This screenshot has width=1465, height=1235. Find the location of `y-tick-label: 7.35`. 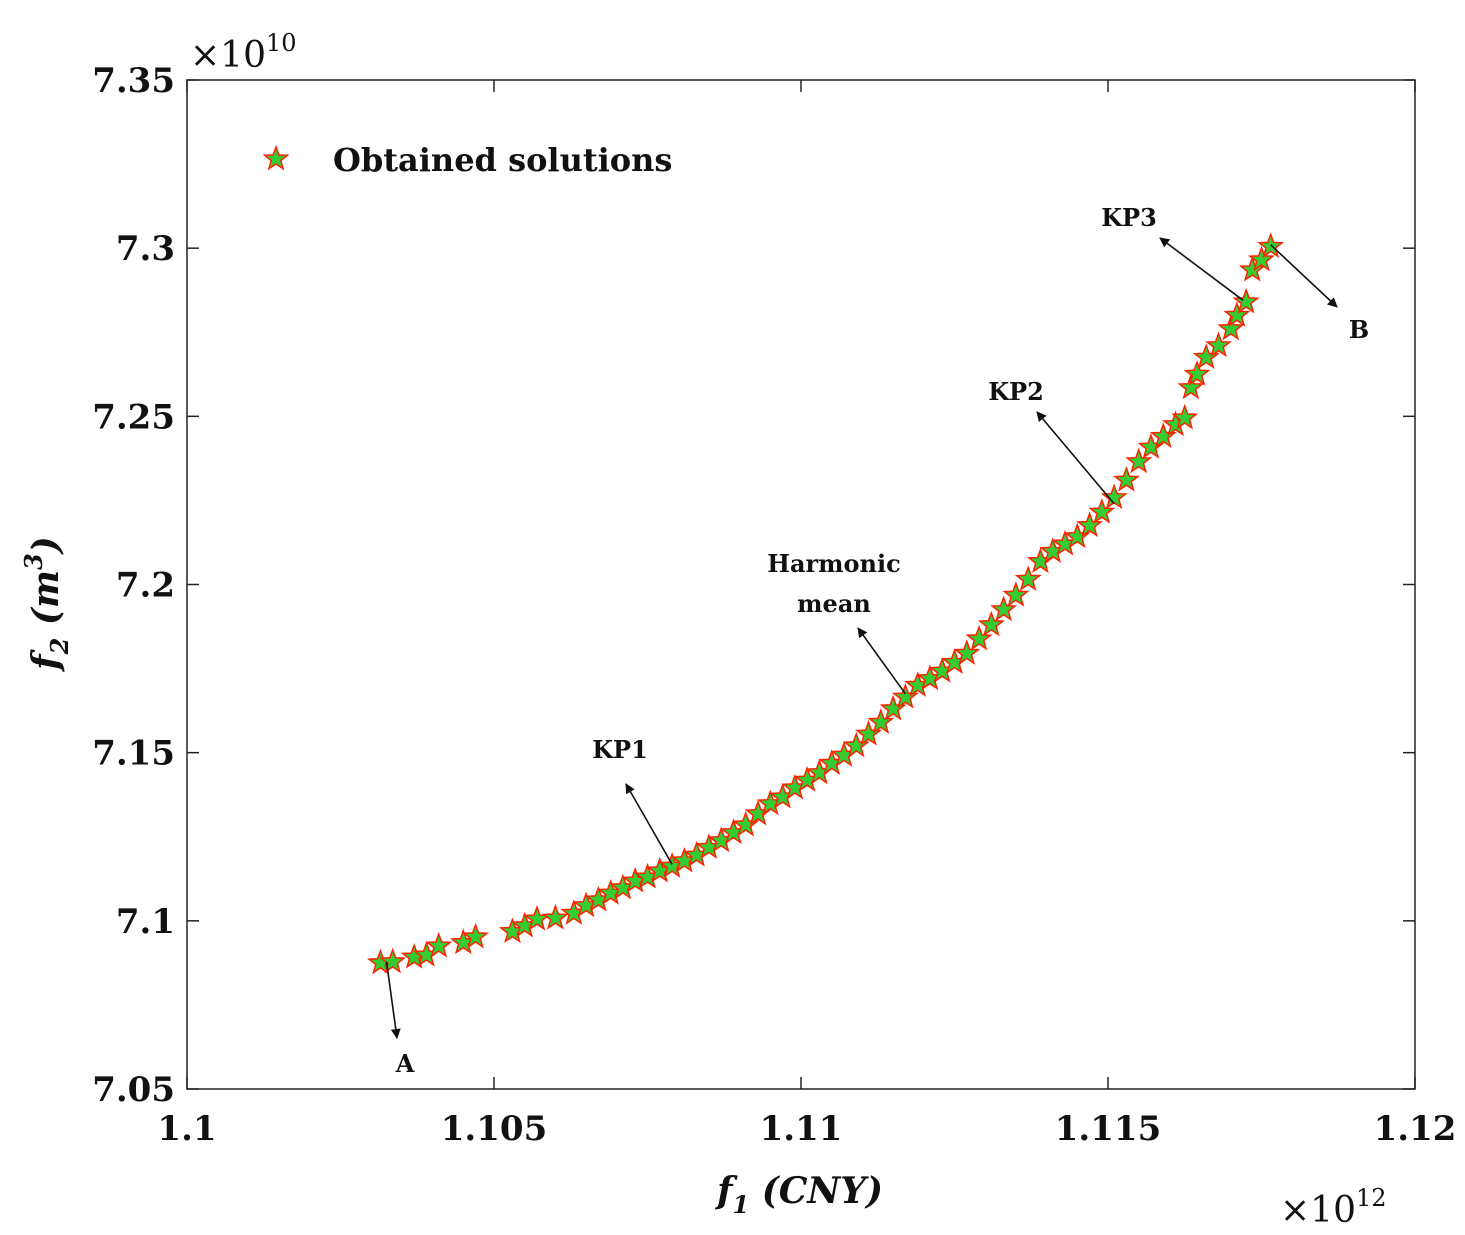

y-tick-label: 7.35 is located at coordinates (133, 81).